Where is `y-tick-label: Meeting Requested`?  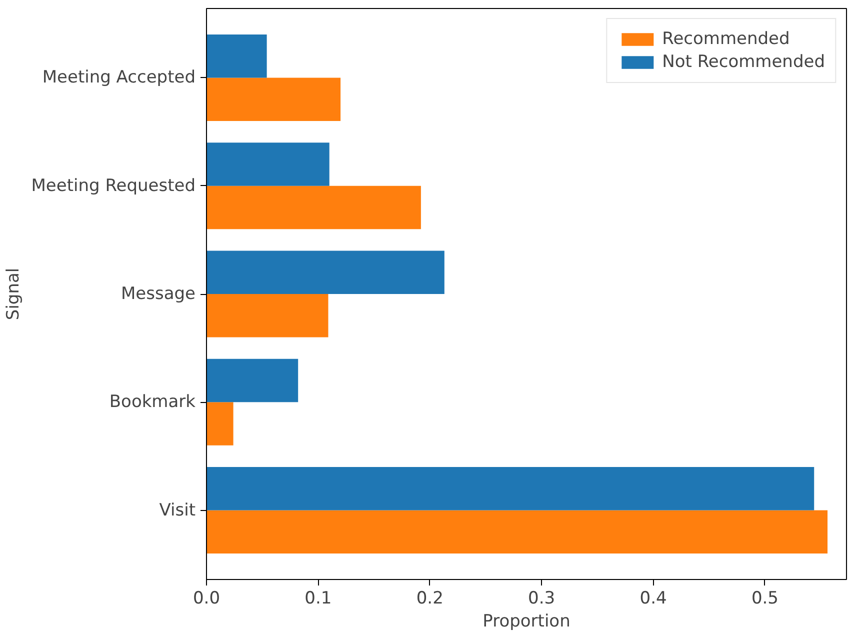
y-tick-label: Meeting Requested is located at coordinates (113, 186).